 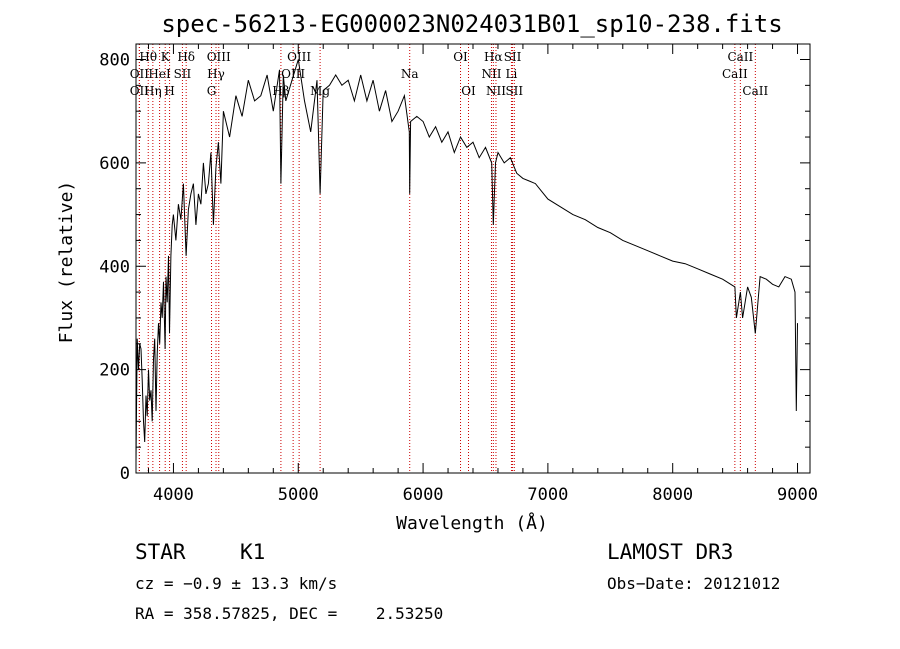 What do you see at coordinates (496, 91) in the screenshot?
I see `line-label-23: NII` at bounding box center [496, 91].